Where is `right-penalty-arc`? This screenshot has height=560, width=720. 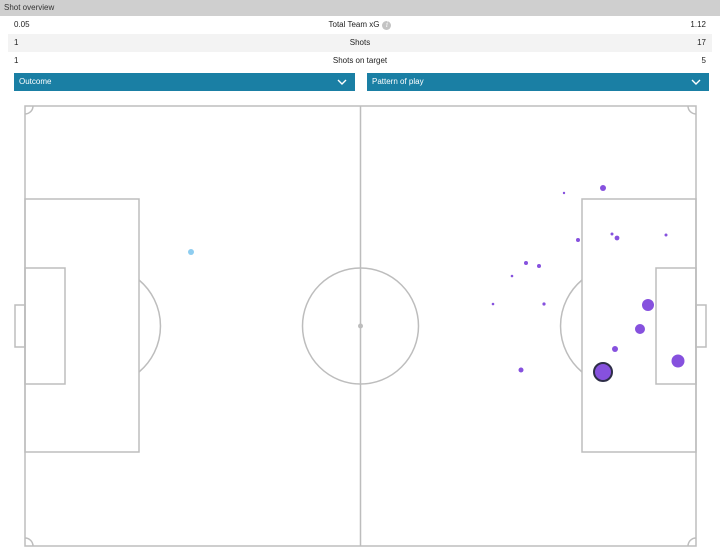 right-penalty-arc is located at coordinates (571, 326).